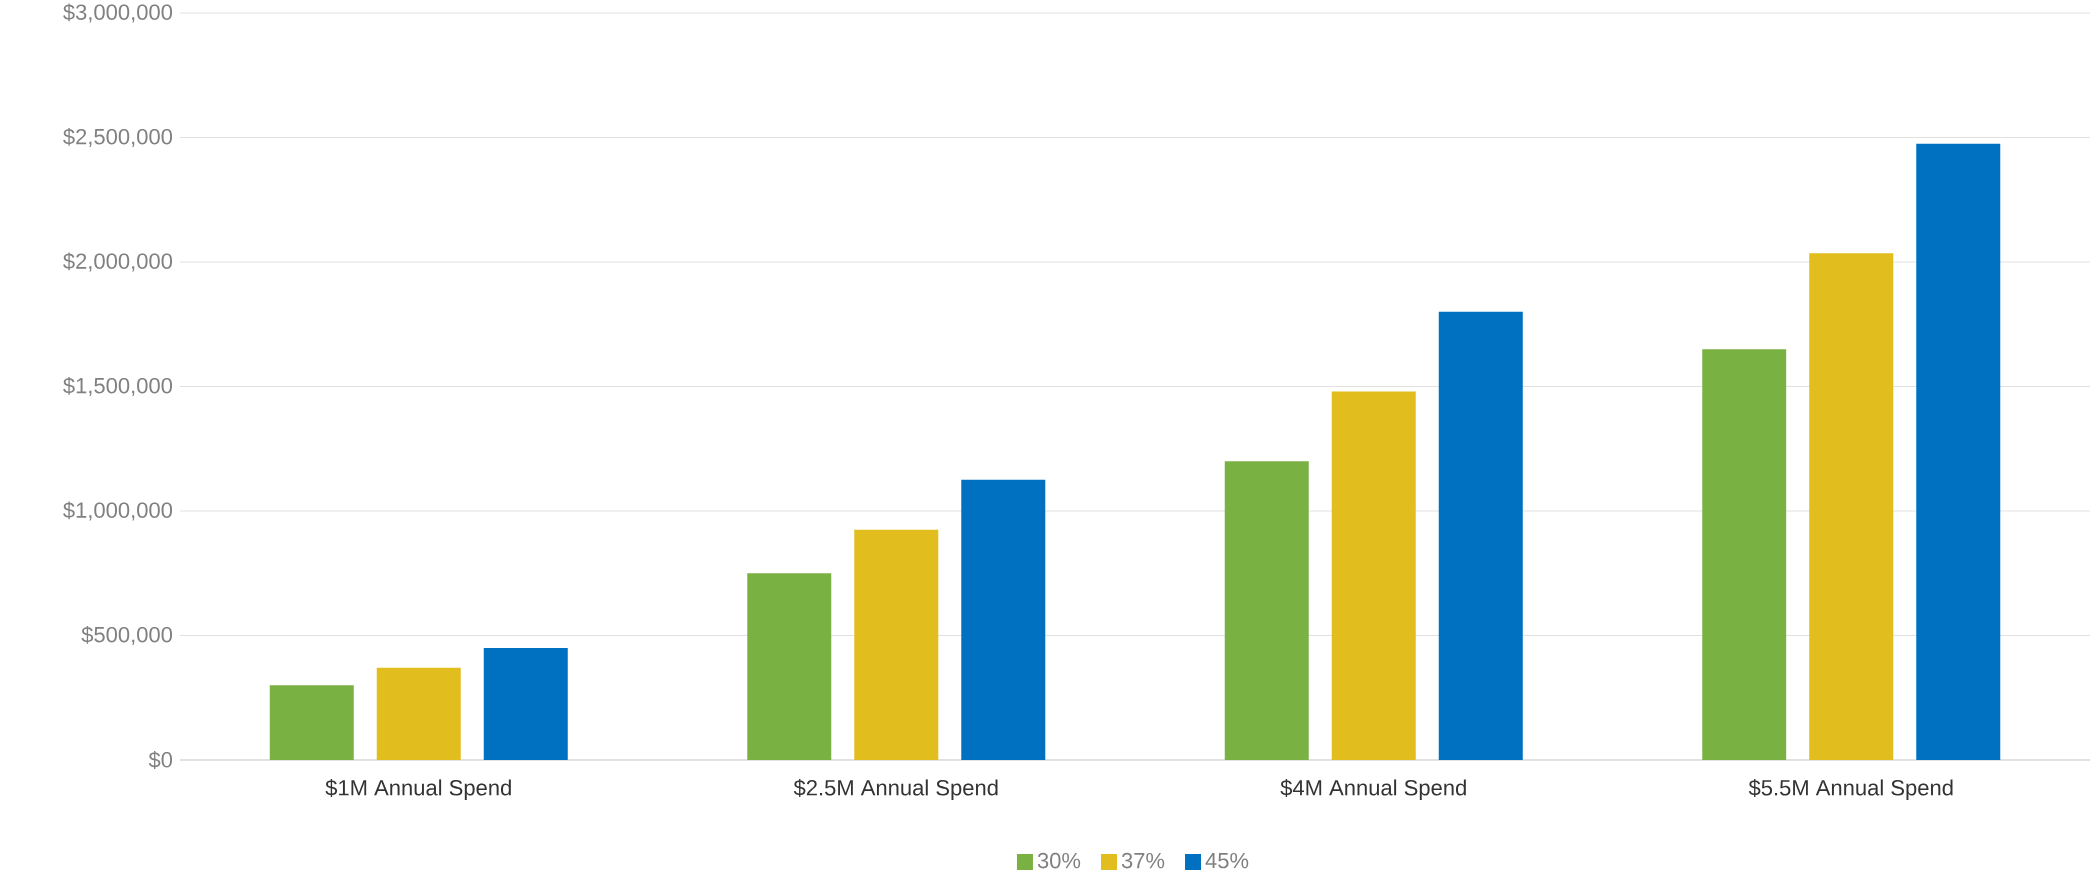  What do you see at coordinates (1143, 860) in the screenshot?
I see `legend-label: 37%` at bounding box center [1143, 860].